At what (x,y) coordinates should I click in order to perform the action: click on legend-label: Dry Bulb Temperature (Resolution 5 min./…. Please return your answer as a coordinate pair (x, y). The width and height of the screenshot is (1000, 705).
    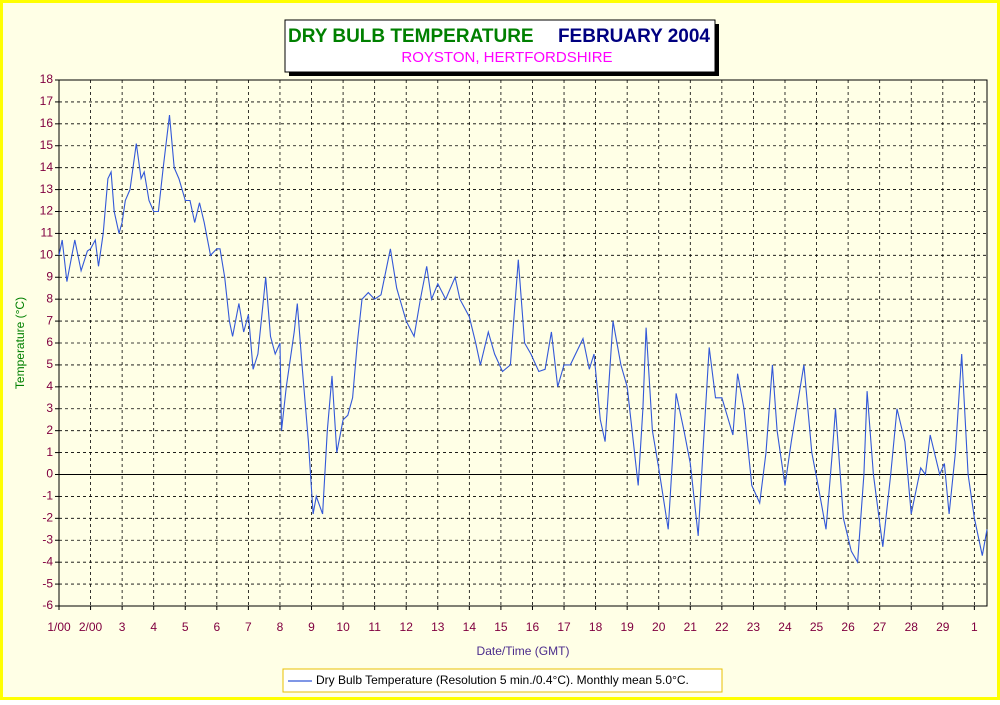
    Looking at the image, I should click on (502, 680).